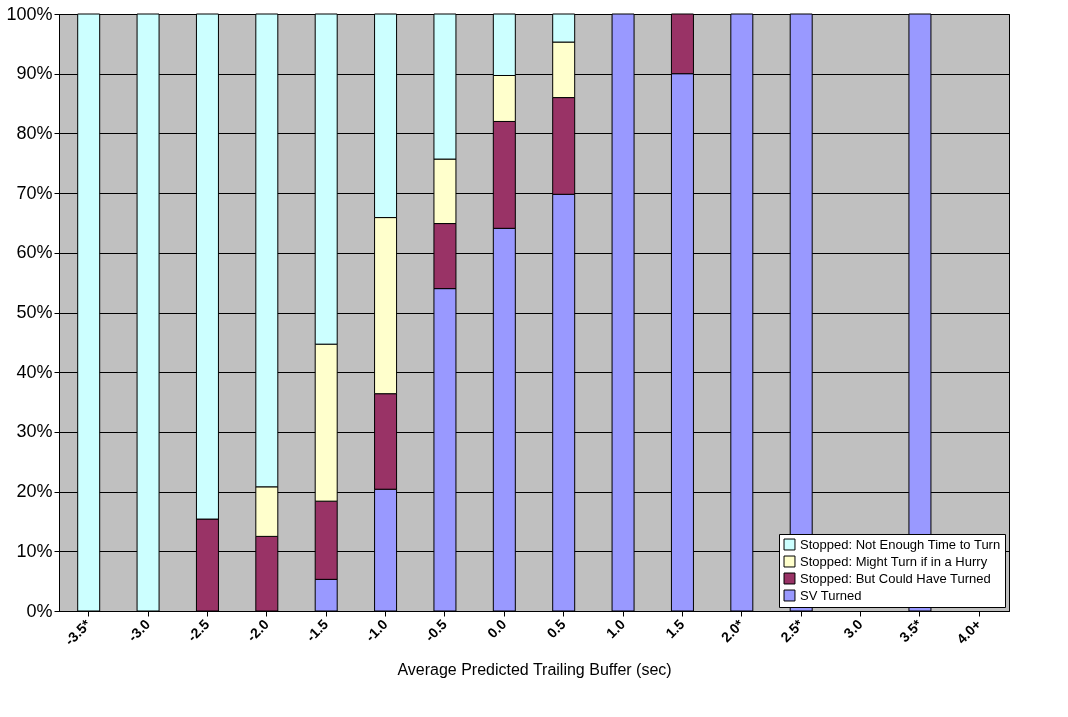 This screenshot has height=717, width=1068. Describe the element at coordinates (969, 631) in the screenshot. I see `x-tick-label: 4.0+` at that location.